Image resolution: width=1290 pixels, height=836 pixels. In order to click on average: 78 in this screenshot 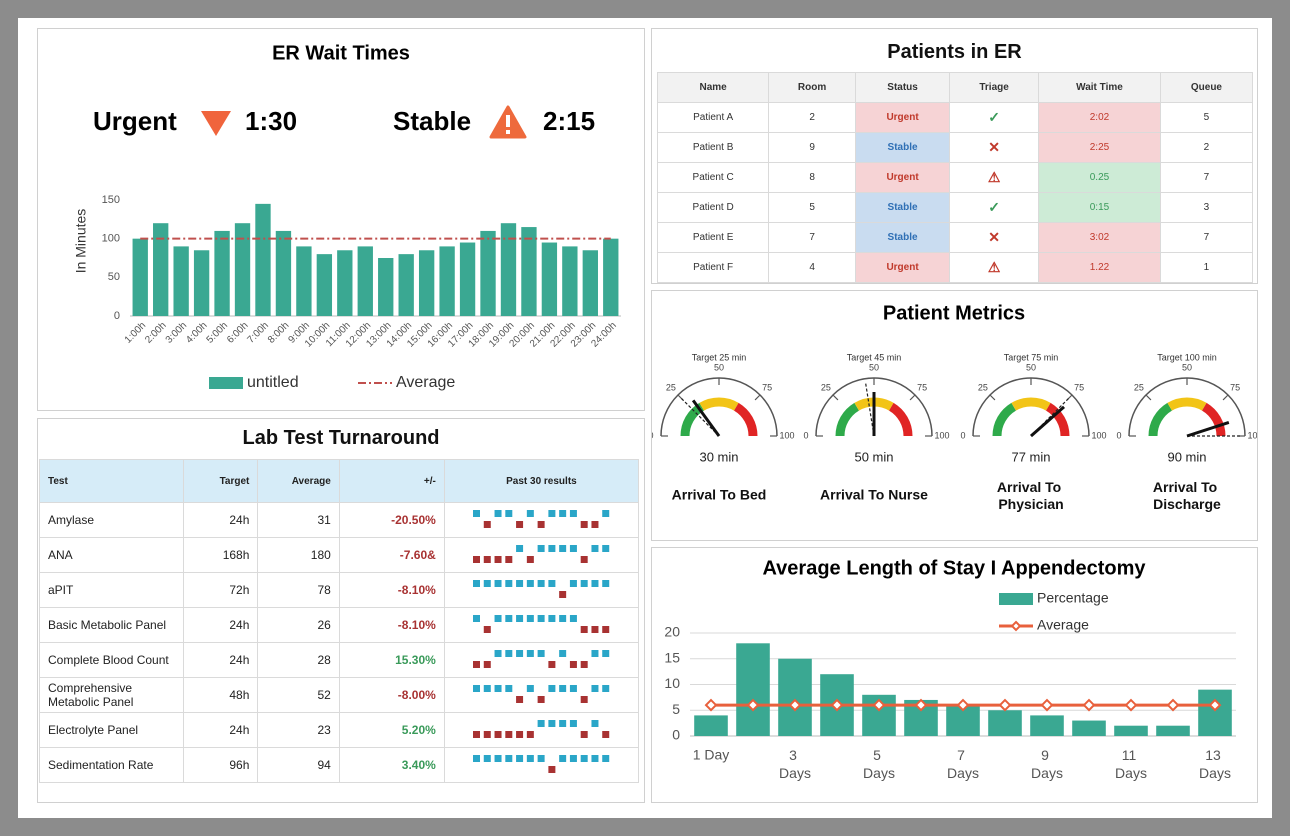, I will do `click(298, 590)`.